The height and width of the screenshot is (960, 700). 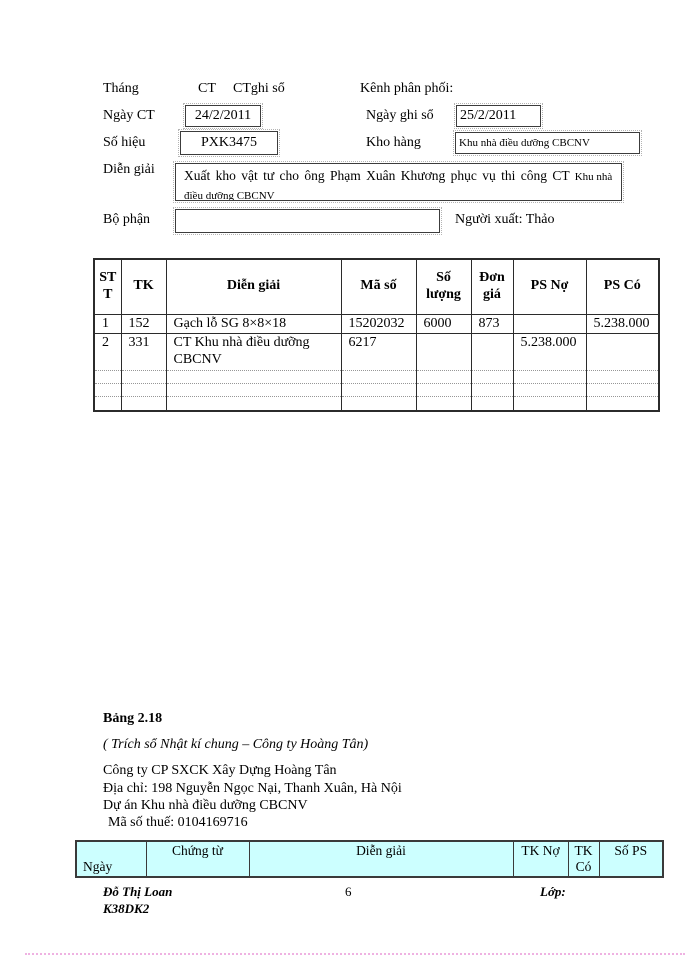 What do you see at coordinates (220, 770) in the screenshot?
I see `company-name: Công ty CP SXCK Xây Dựng Hoàng Tân` at bounding box center [220, 770].